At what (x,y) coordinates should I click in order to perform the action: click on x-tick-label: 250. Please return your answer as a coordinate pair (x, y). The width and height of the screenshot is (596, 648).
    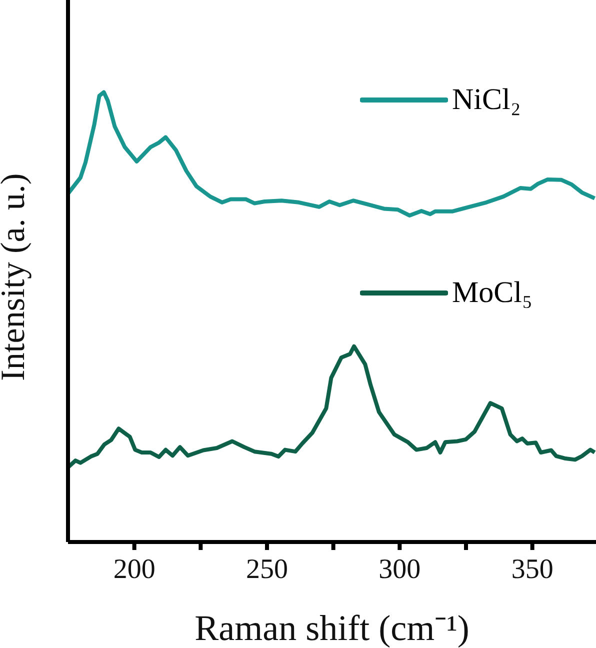
    Looking at the image, I should click on (267, 569).